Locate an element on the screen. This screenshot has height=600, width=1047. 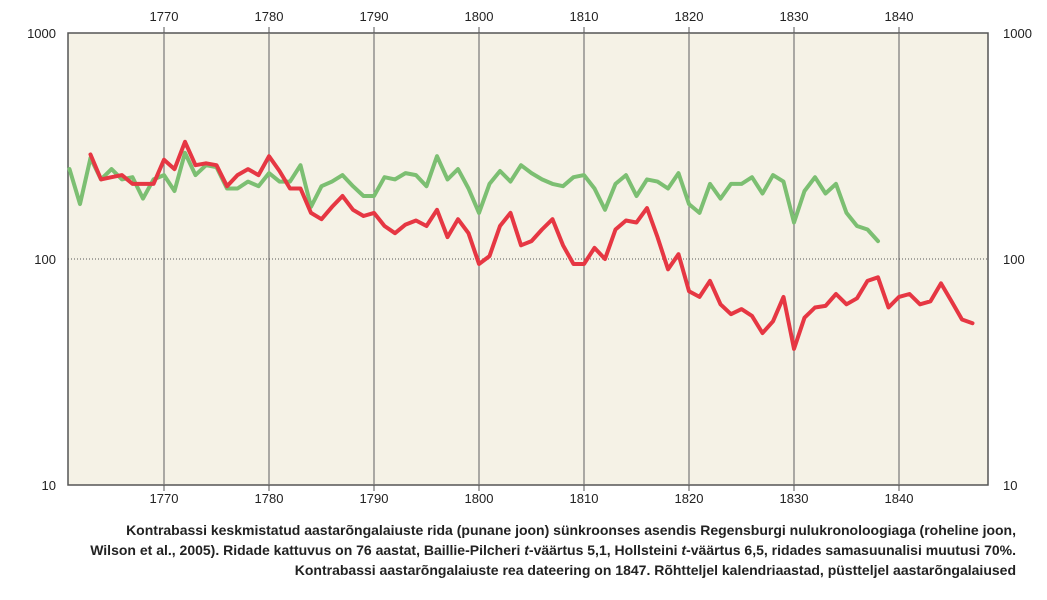
x-tick-label-bottom-1780: 1780 is located at coordinates (269, 498).